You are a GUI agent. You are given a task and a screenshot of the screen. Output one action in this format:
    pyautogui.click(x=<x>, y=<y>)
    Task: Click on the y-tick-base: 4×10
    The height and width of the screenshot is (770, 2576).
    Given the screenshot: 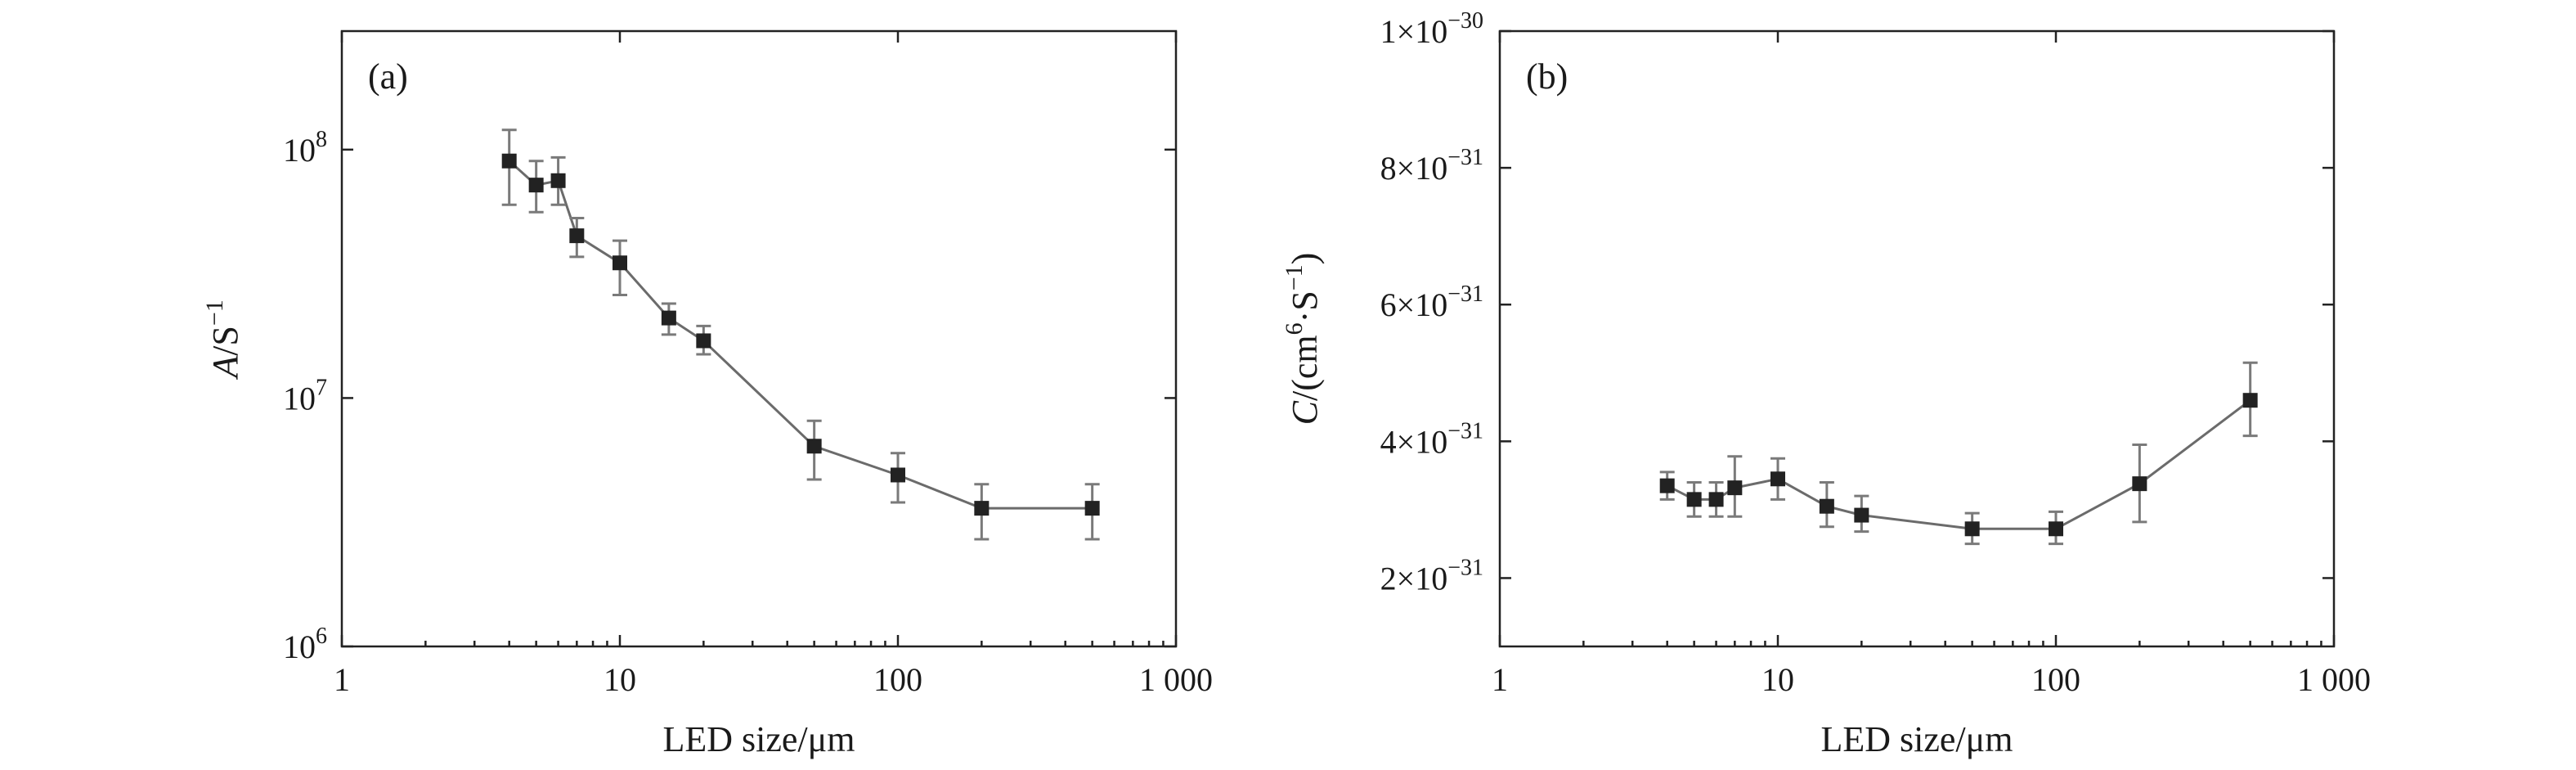 What is the action you would take?
    pyautogui.click(x=1414, y=441)
    